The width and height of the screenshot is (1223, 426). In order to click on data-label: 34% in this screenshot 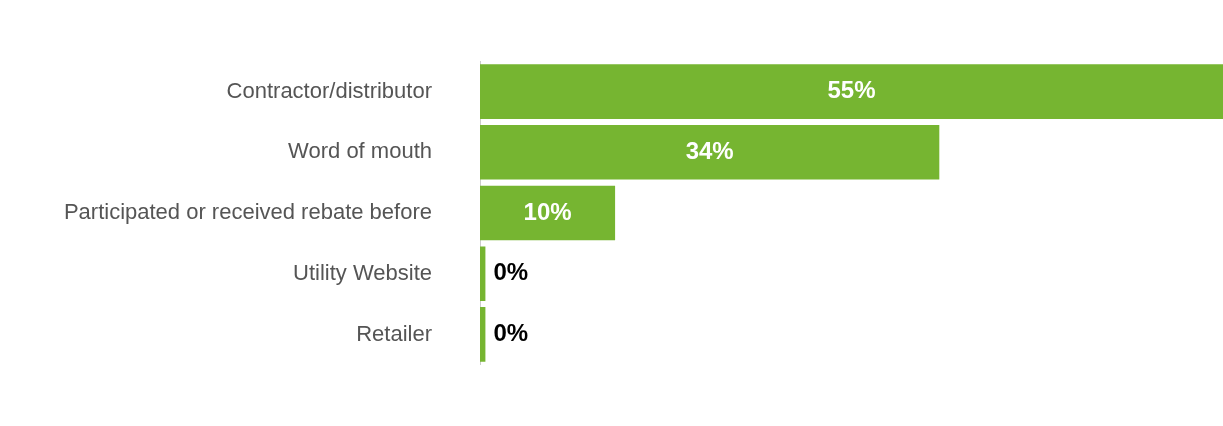, I will do `click(709, 150)`.